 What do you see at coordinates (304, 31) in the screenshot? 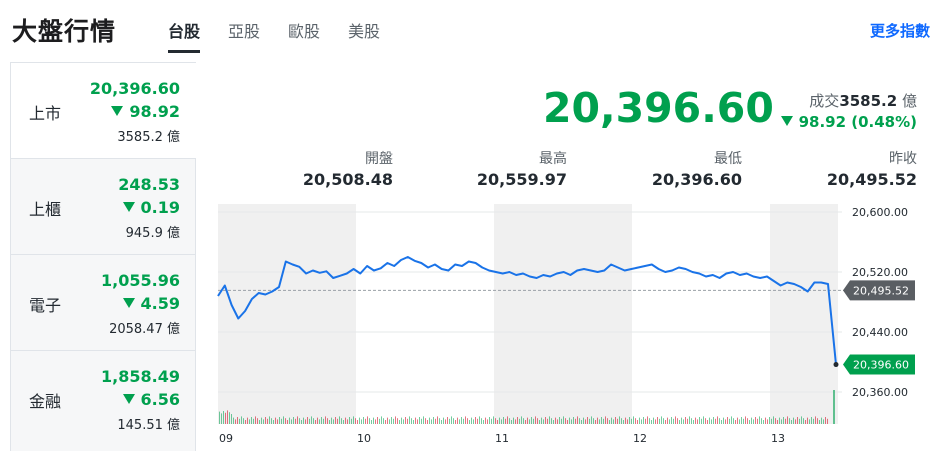
I see `tab-europe: 歐股` at bounding box center [304, 31].